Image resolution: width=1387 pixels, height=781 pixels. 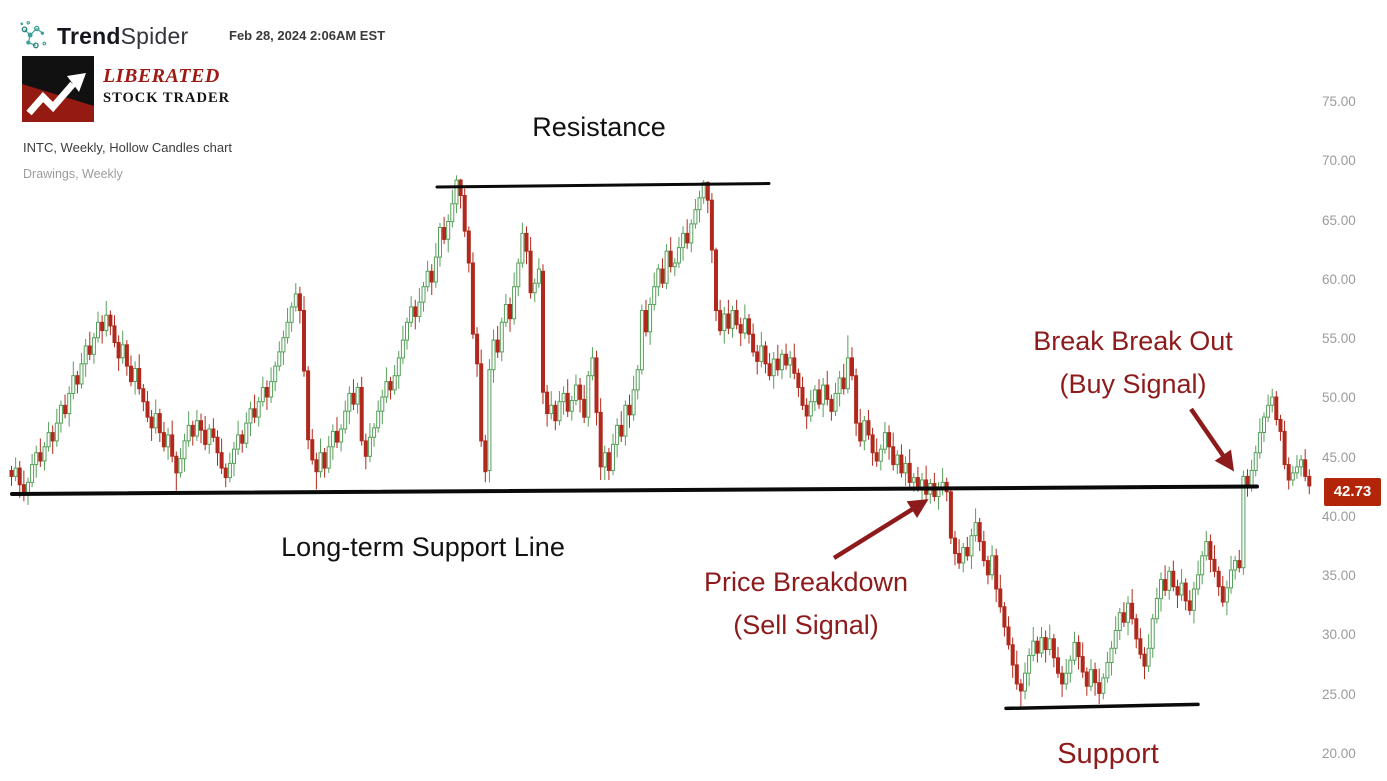 What do you see at coordinates (154, 35) in the screenshot?
I see `brand-spider: Spider` at bounding box center [154, 35].